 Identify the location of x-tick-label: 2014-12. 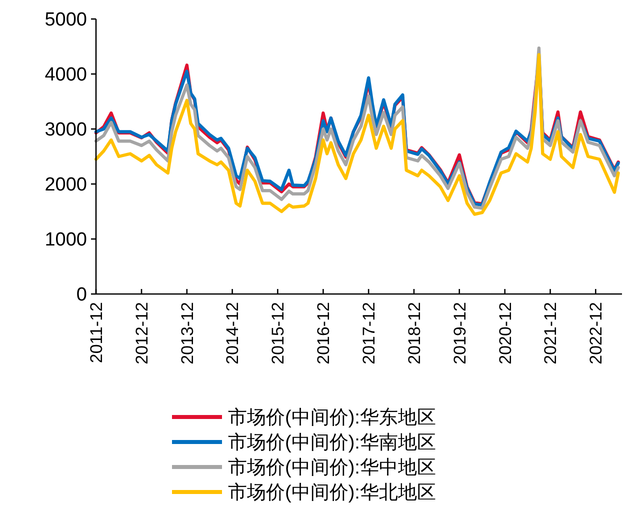
(232, 333).